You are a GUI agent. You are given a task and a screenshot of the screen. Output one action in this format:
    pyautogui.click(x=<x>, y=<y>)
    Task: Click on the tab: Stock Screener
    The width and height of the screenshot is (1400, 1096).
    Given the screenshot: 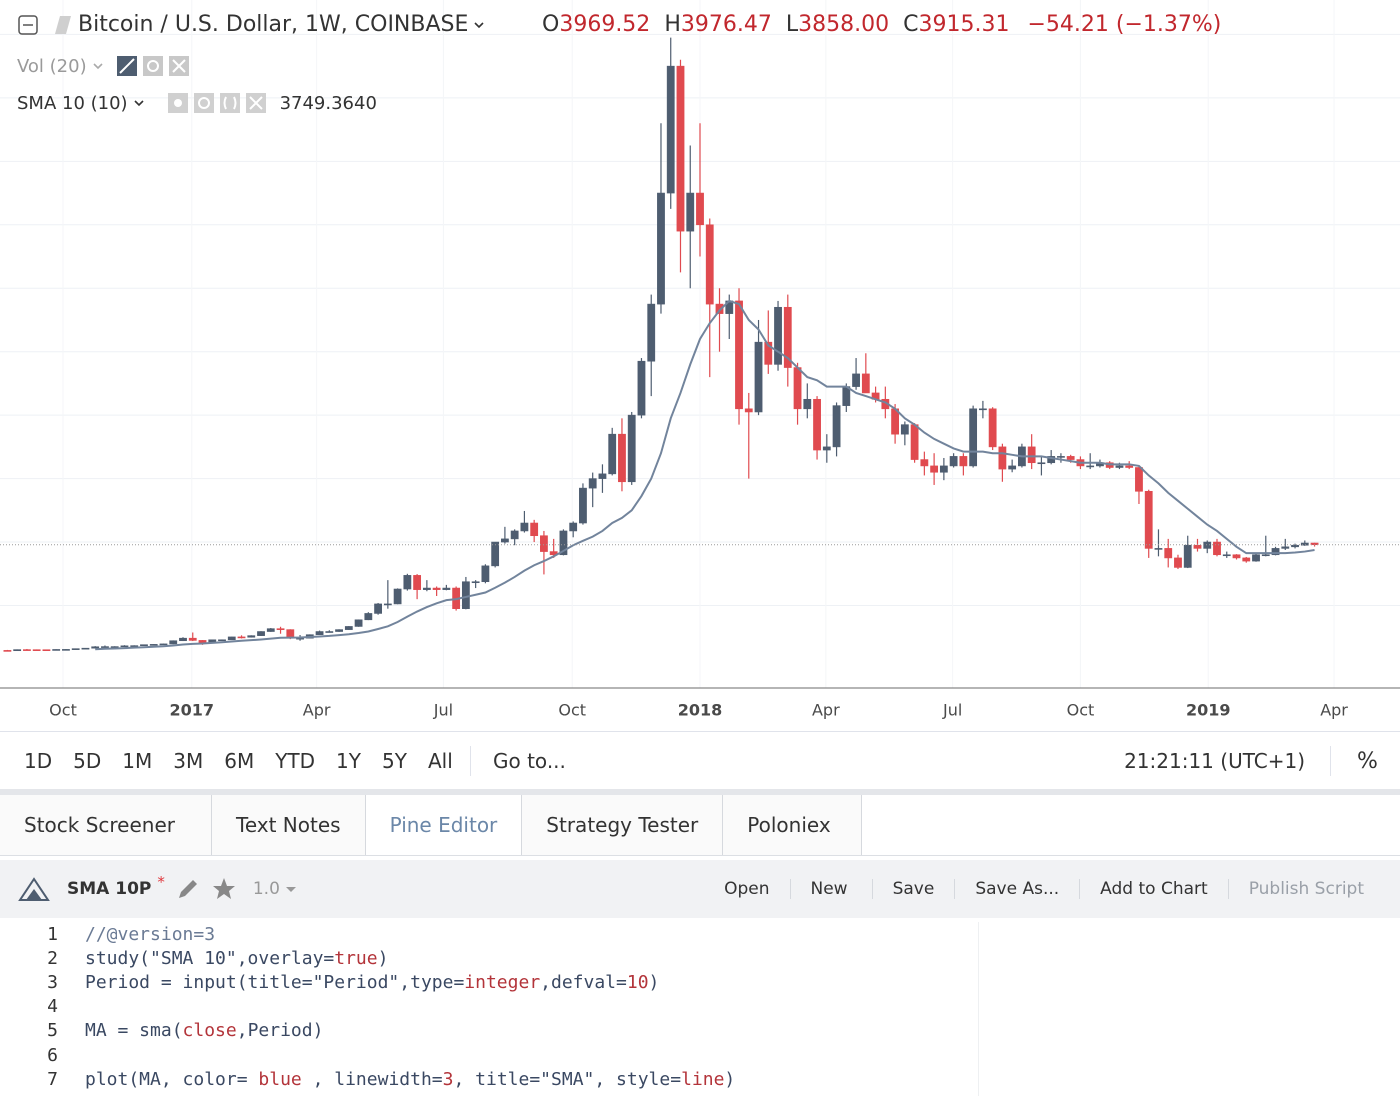 What is the action you would take?
    pyautogui.click(x=106, y=825)
    